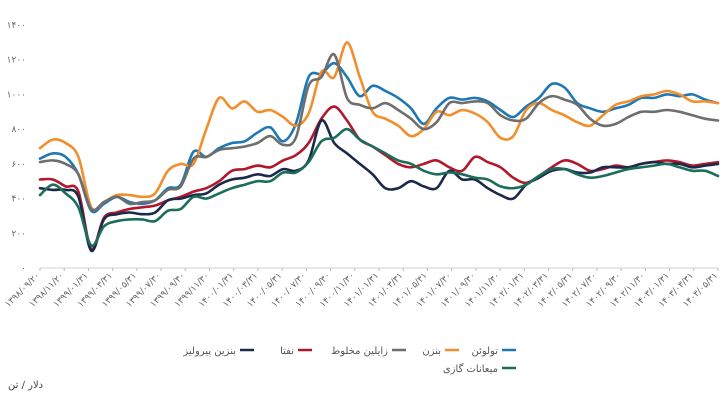  Describe the element at coordinates (287, 351) in the screenshot. I see `legend-label: نفتا` at that location.